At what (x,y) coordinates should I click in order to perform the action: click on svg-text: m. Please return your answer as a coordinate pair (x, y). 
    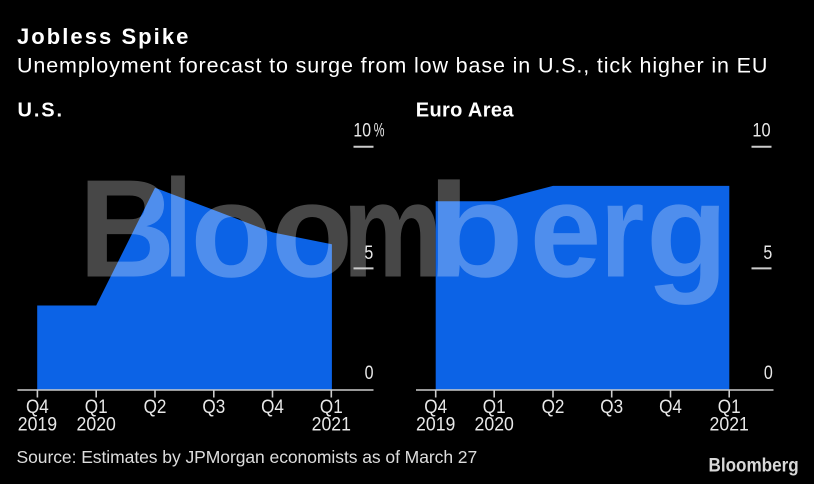
    Looking at the image, I should click on (393, 230).